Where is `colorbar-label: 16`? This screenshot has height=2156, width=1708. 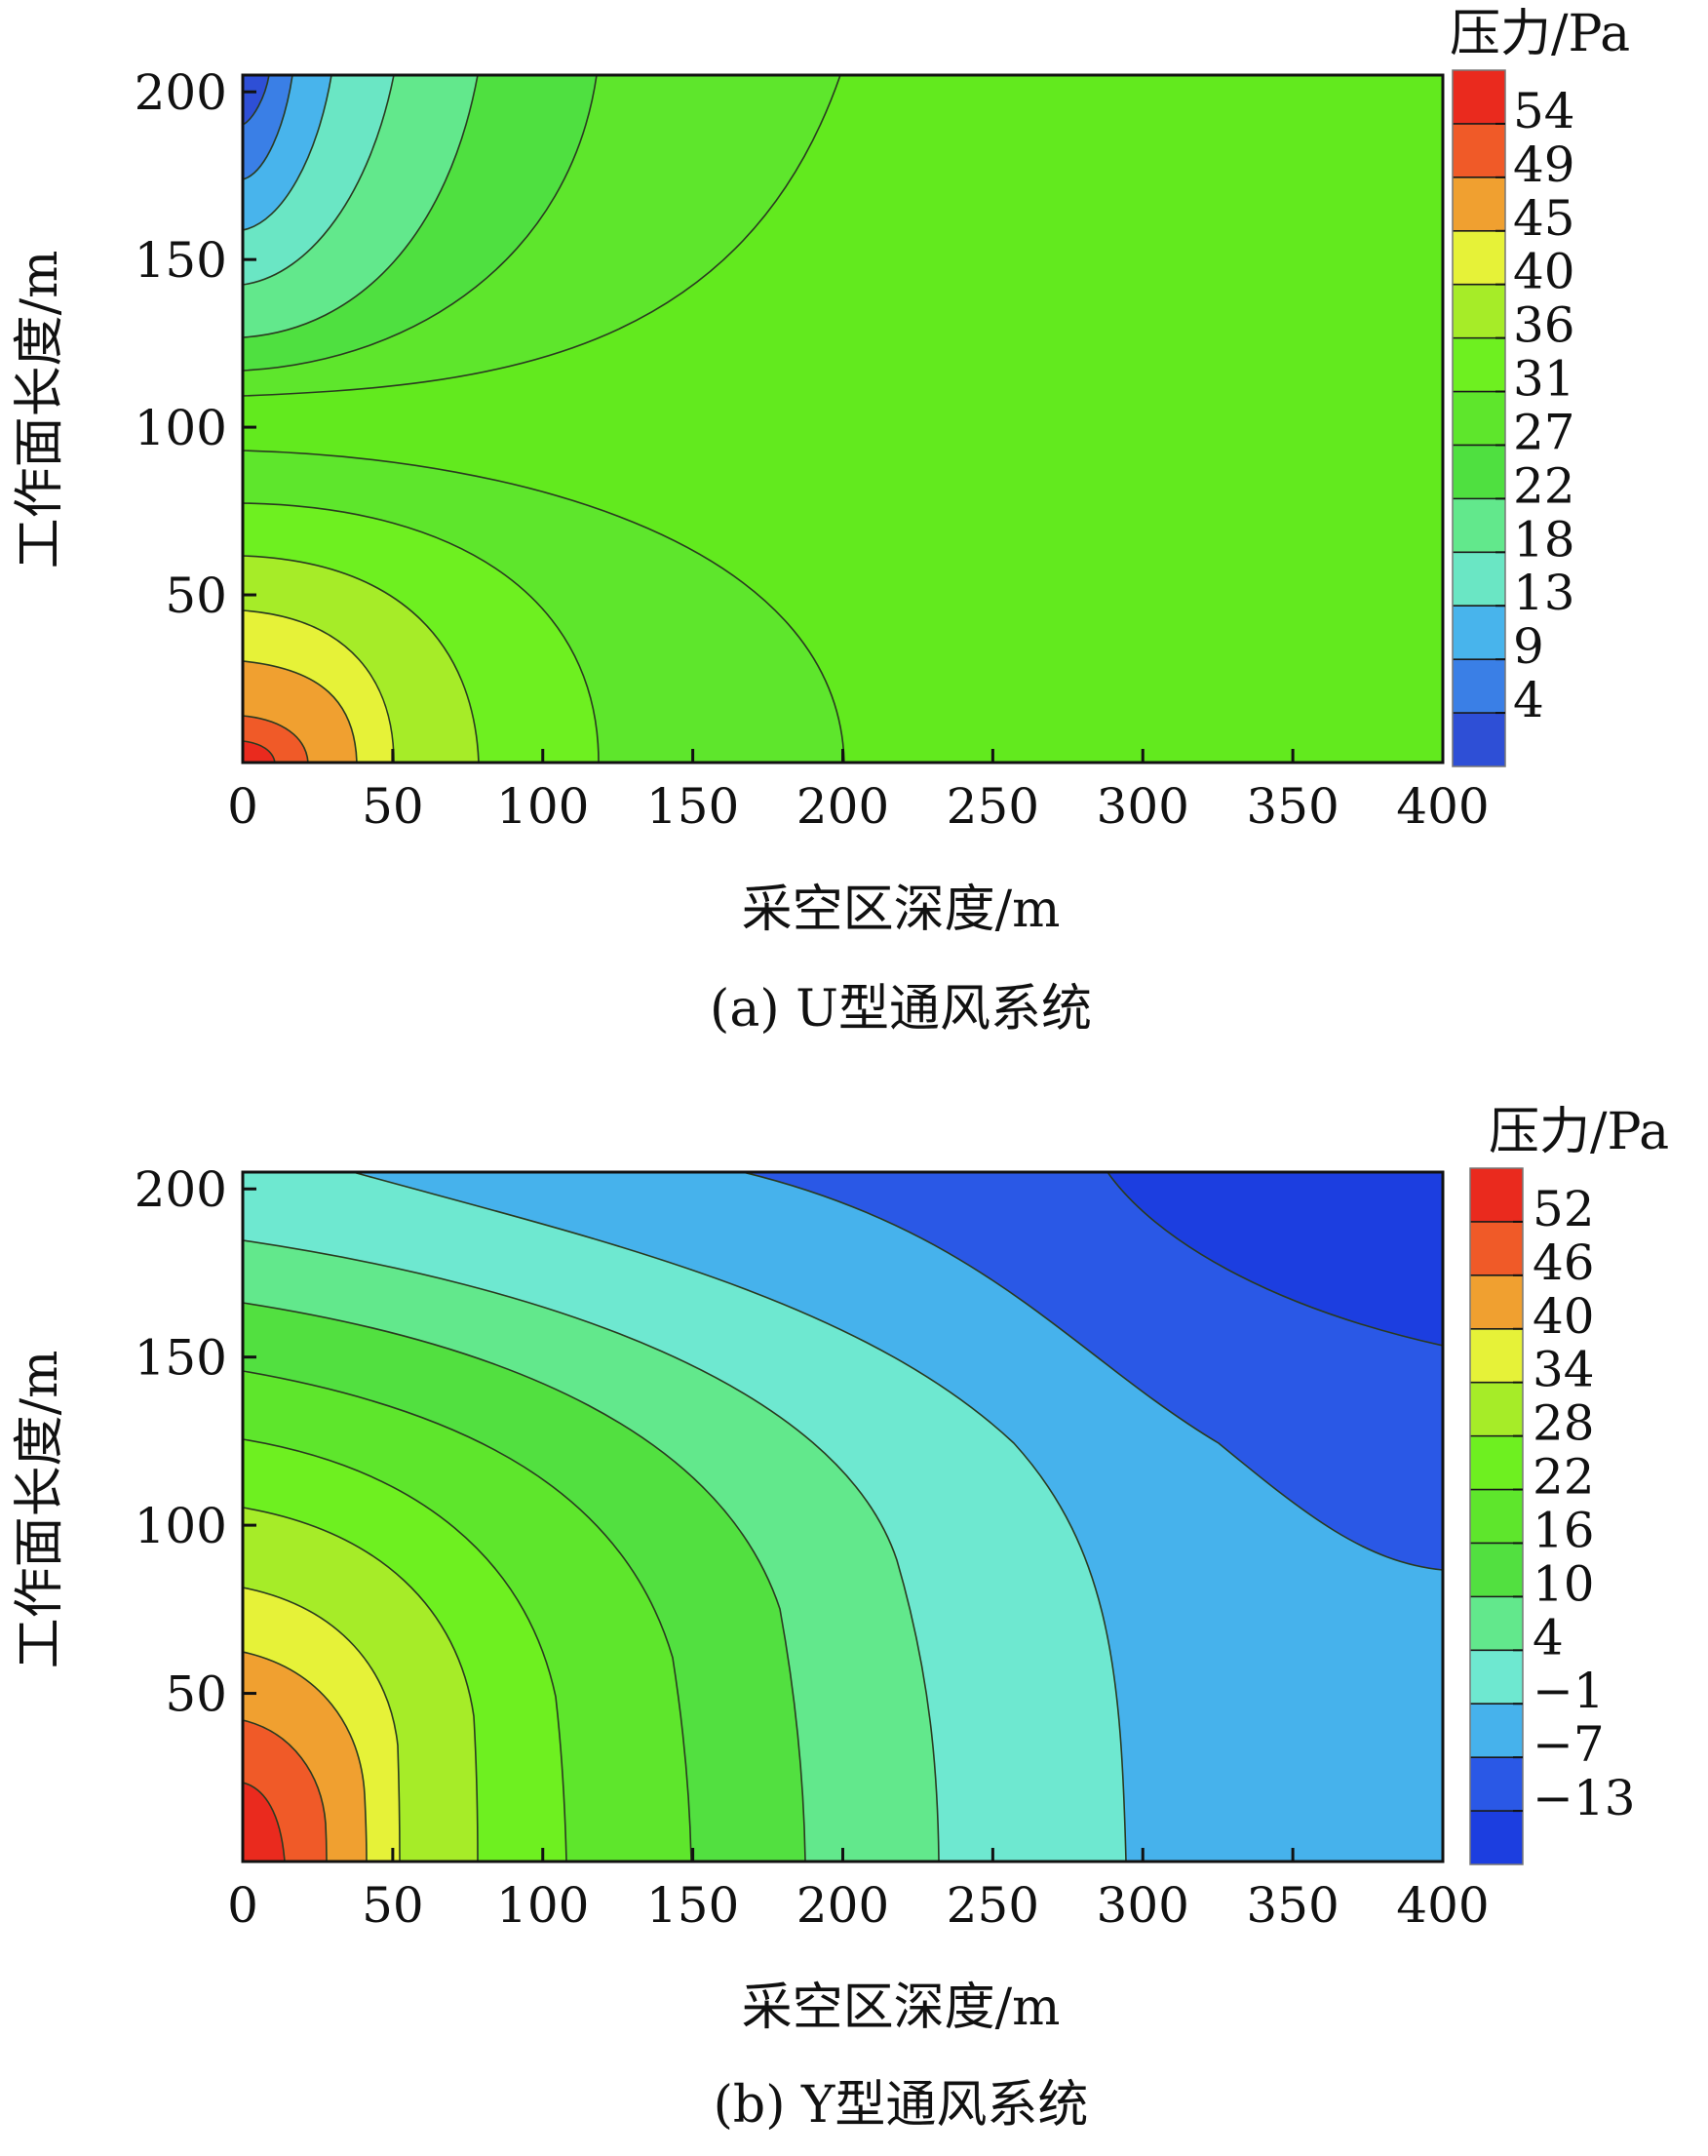
colorbar-label: 16 is located at coordinates (1564, 1530).